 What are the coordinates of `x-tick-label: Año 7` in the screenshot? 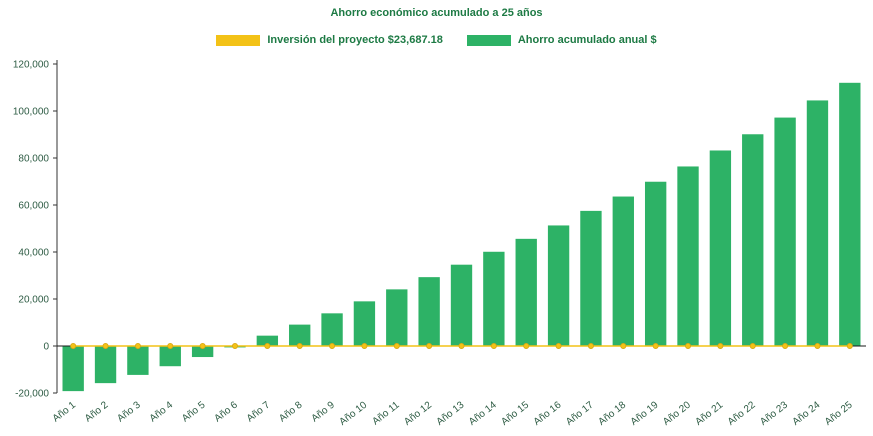 It's located at (259, 411).